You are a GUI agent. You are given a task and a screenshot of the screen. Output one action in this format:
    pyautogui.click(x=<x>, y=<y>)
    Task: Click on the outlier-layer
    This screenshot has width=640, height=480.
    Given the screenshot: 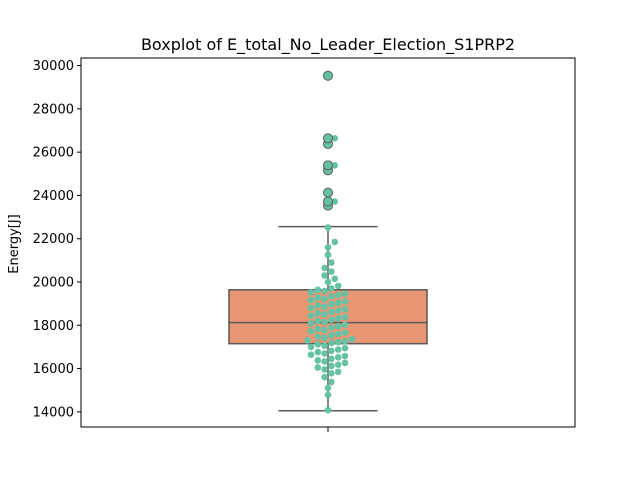 What is the action you would take?
    pyautogui.click(x=328, y=140)
    